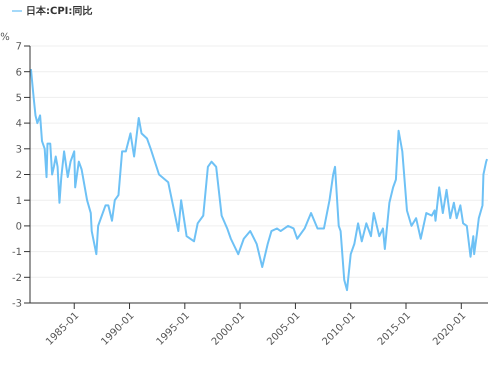  What do you see at coordinates (19, 226) in the screenshot?
I see `y-tick-label: 0` at bounding box center [19, 226].